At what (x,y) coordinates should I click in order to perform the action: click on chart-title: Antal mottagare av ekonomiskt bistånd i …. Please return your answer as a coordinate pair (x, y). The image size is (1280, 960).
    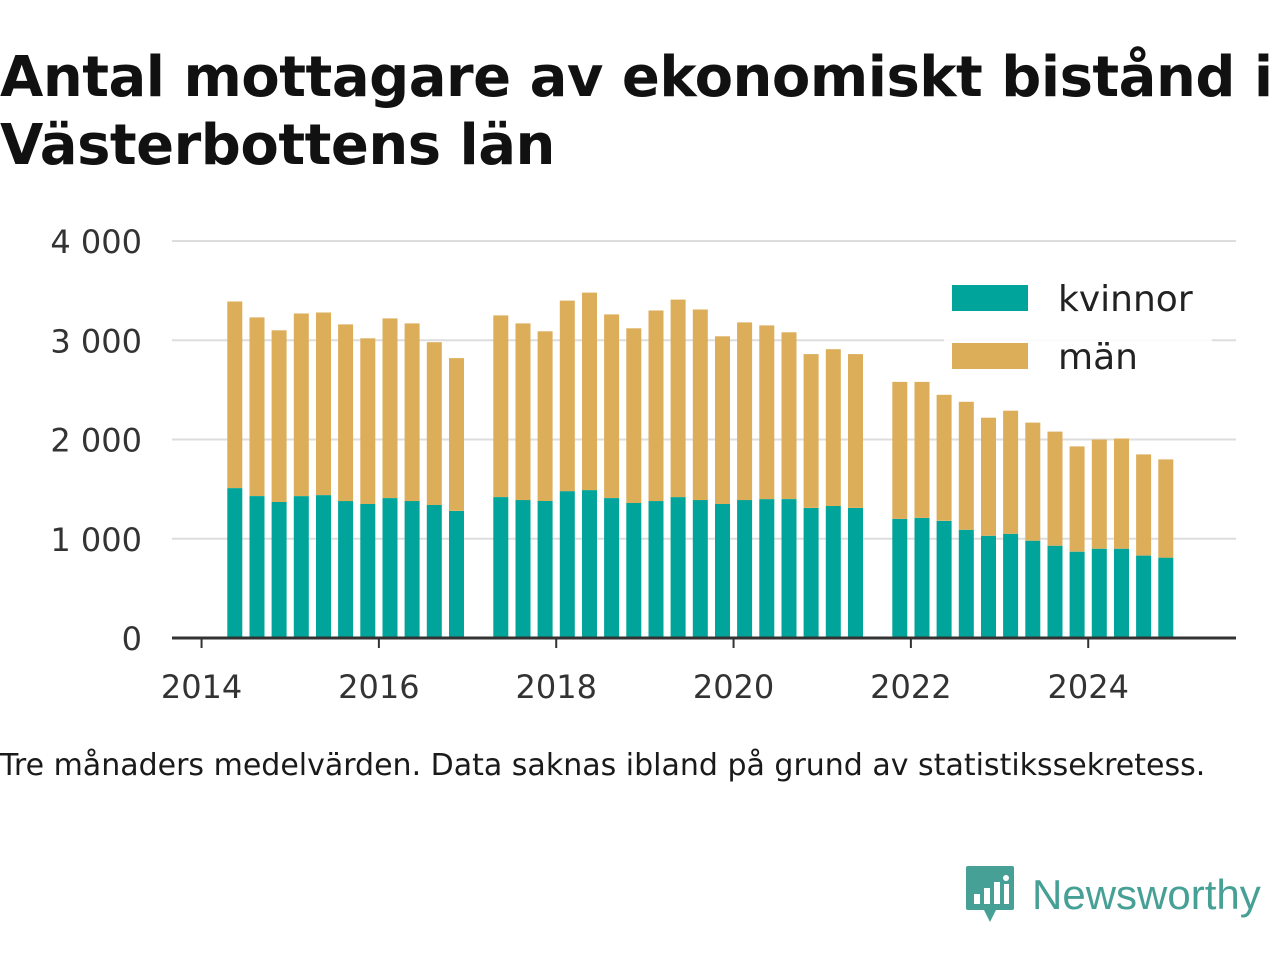
    Looking at the image, I should click on (636, 111).